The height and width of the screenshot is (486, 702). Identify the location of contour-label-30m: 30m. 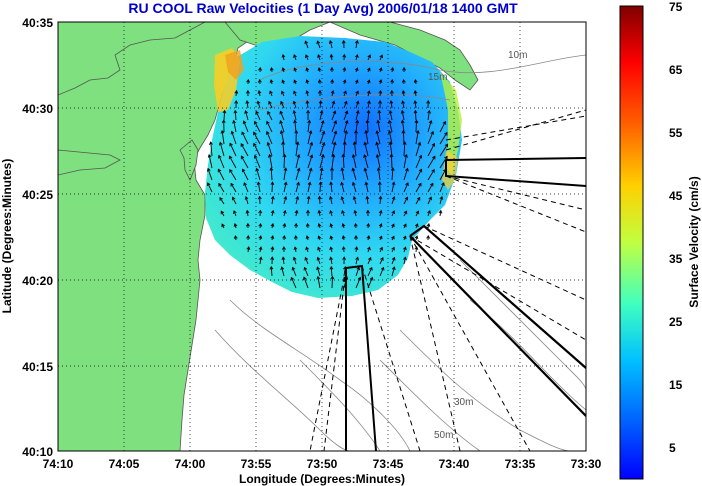
(463, 402).